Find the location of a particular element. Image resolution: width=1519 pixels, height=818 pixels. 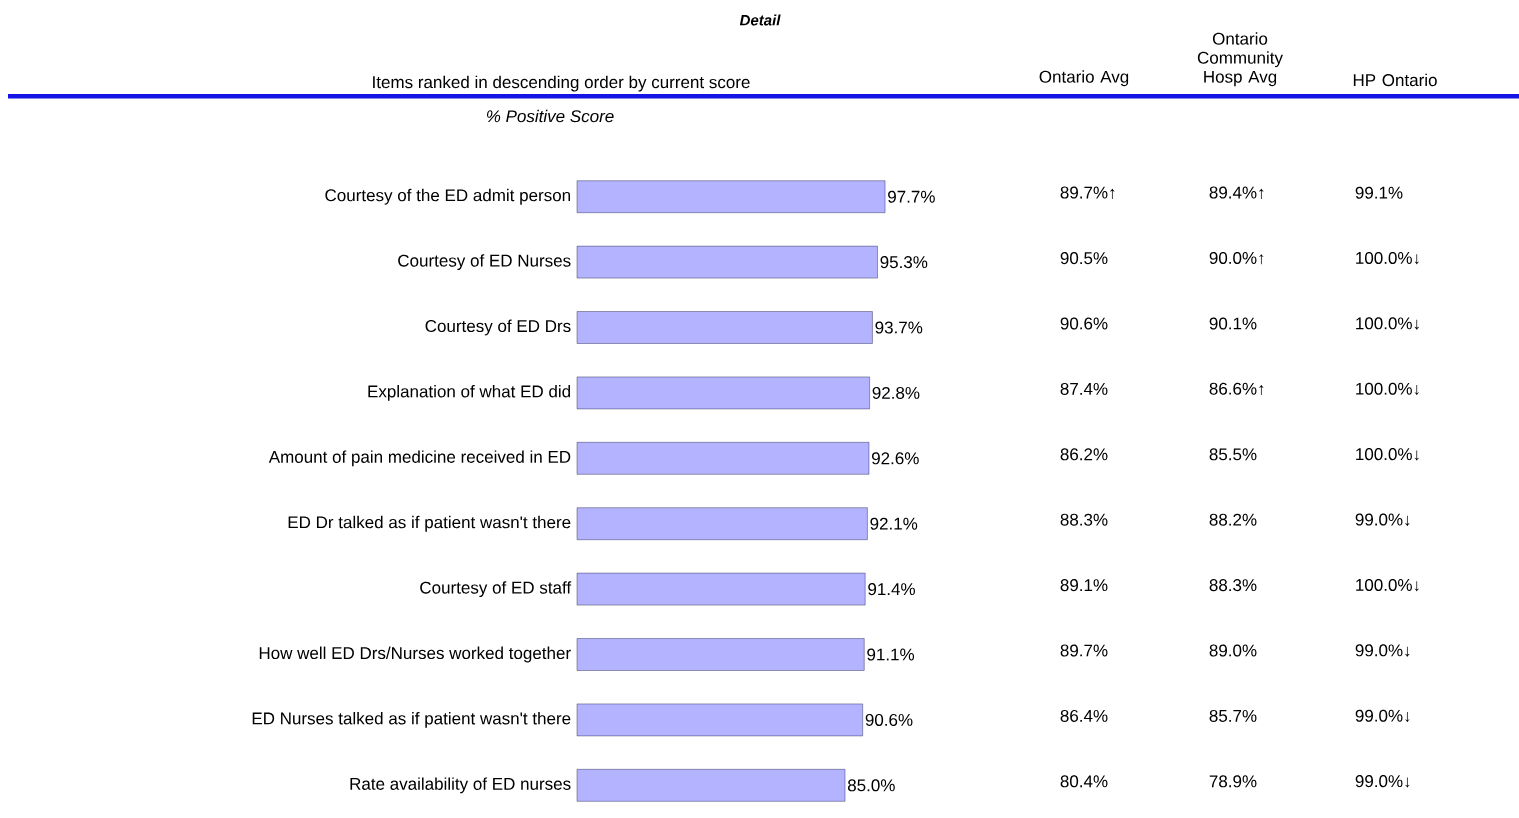

text: 99.1% is located at coordinates (1379, 192).